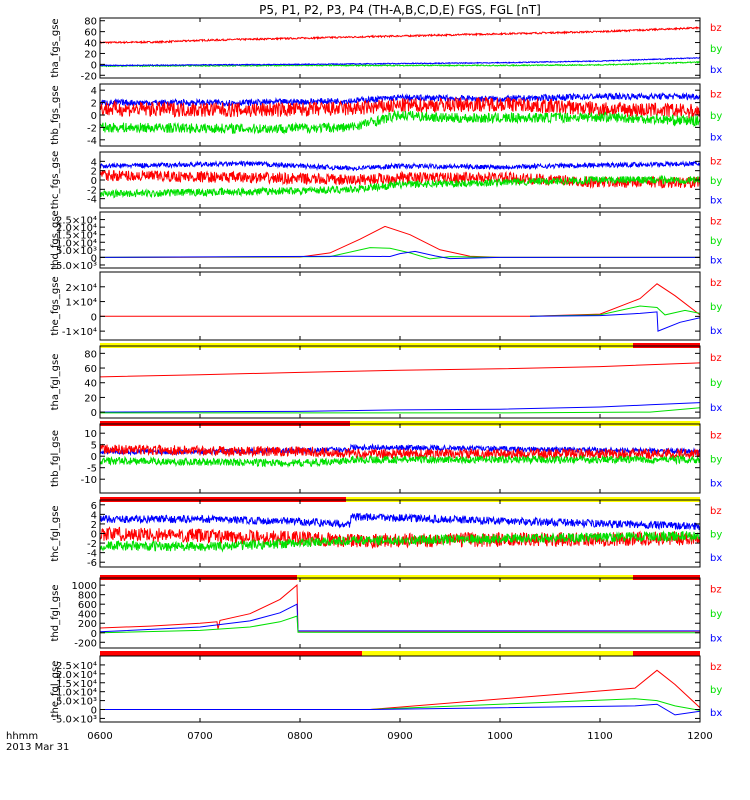 This screenshot has height=800, width=750. What do you see at coordinates (55, 689) in the screenshot?
I see `y-axis-label: the_fgl_gse` at bounding box center [55, 689].